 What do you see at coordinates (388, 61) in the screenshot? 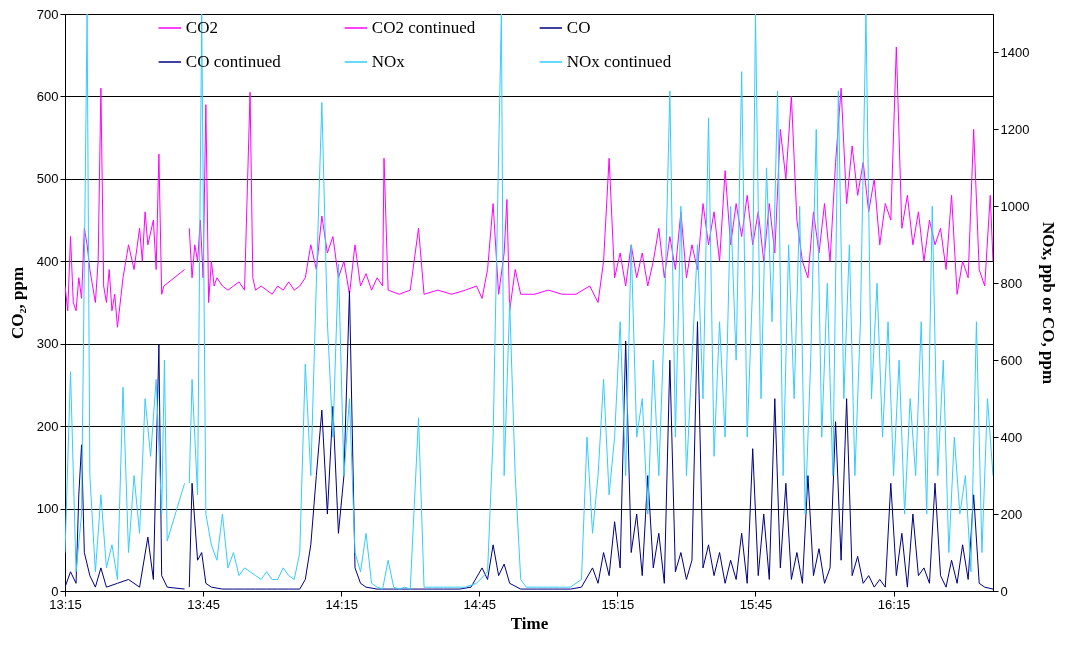
I see `legend-label: NOx` at bounding box center [388, 61].